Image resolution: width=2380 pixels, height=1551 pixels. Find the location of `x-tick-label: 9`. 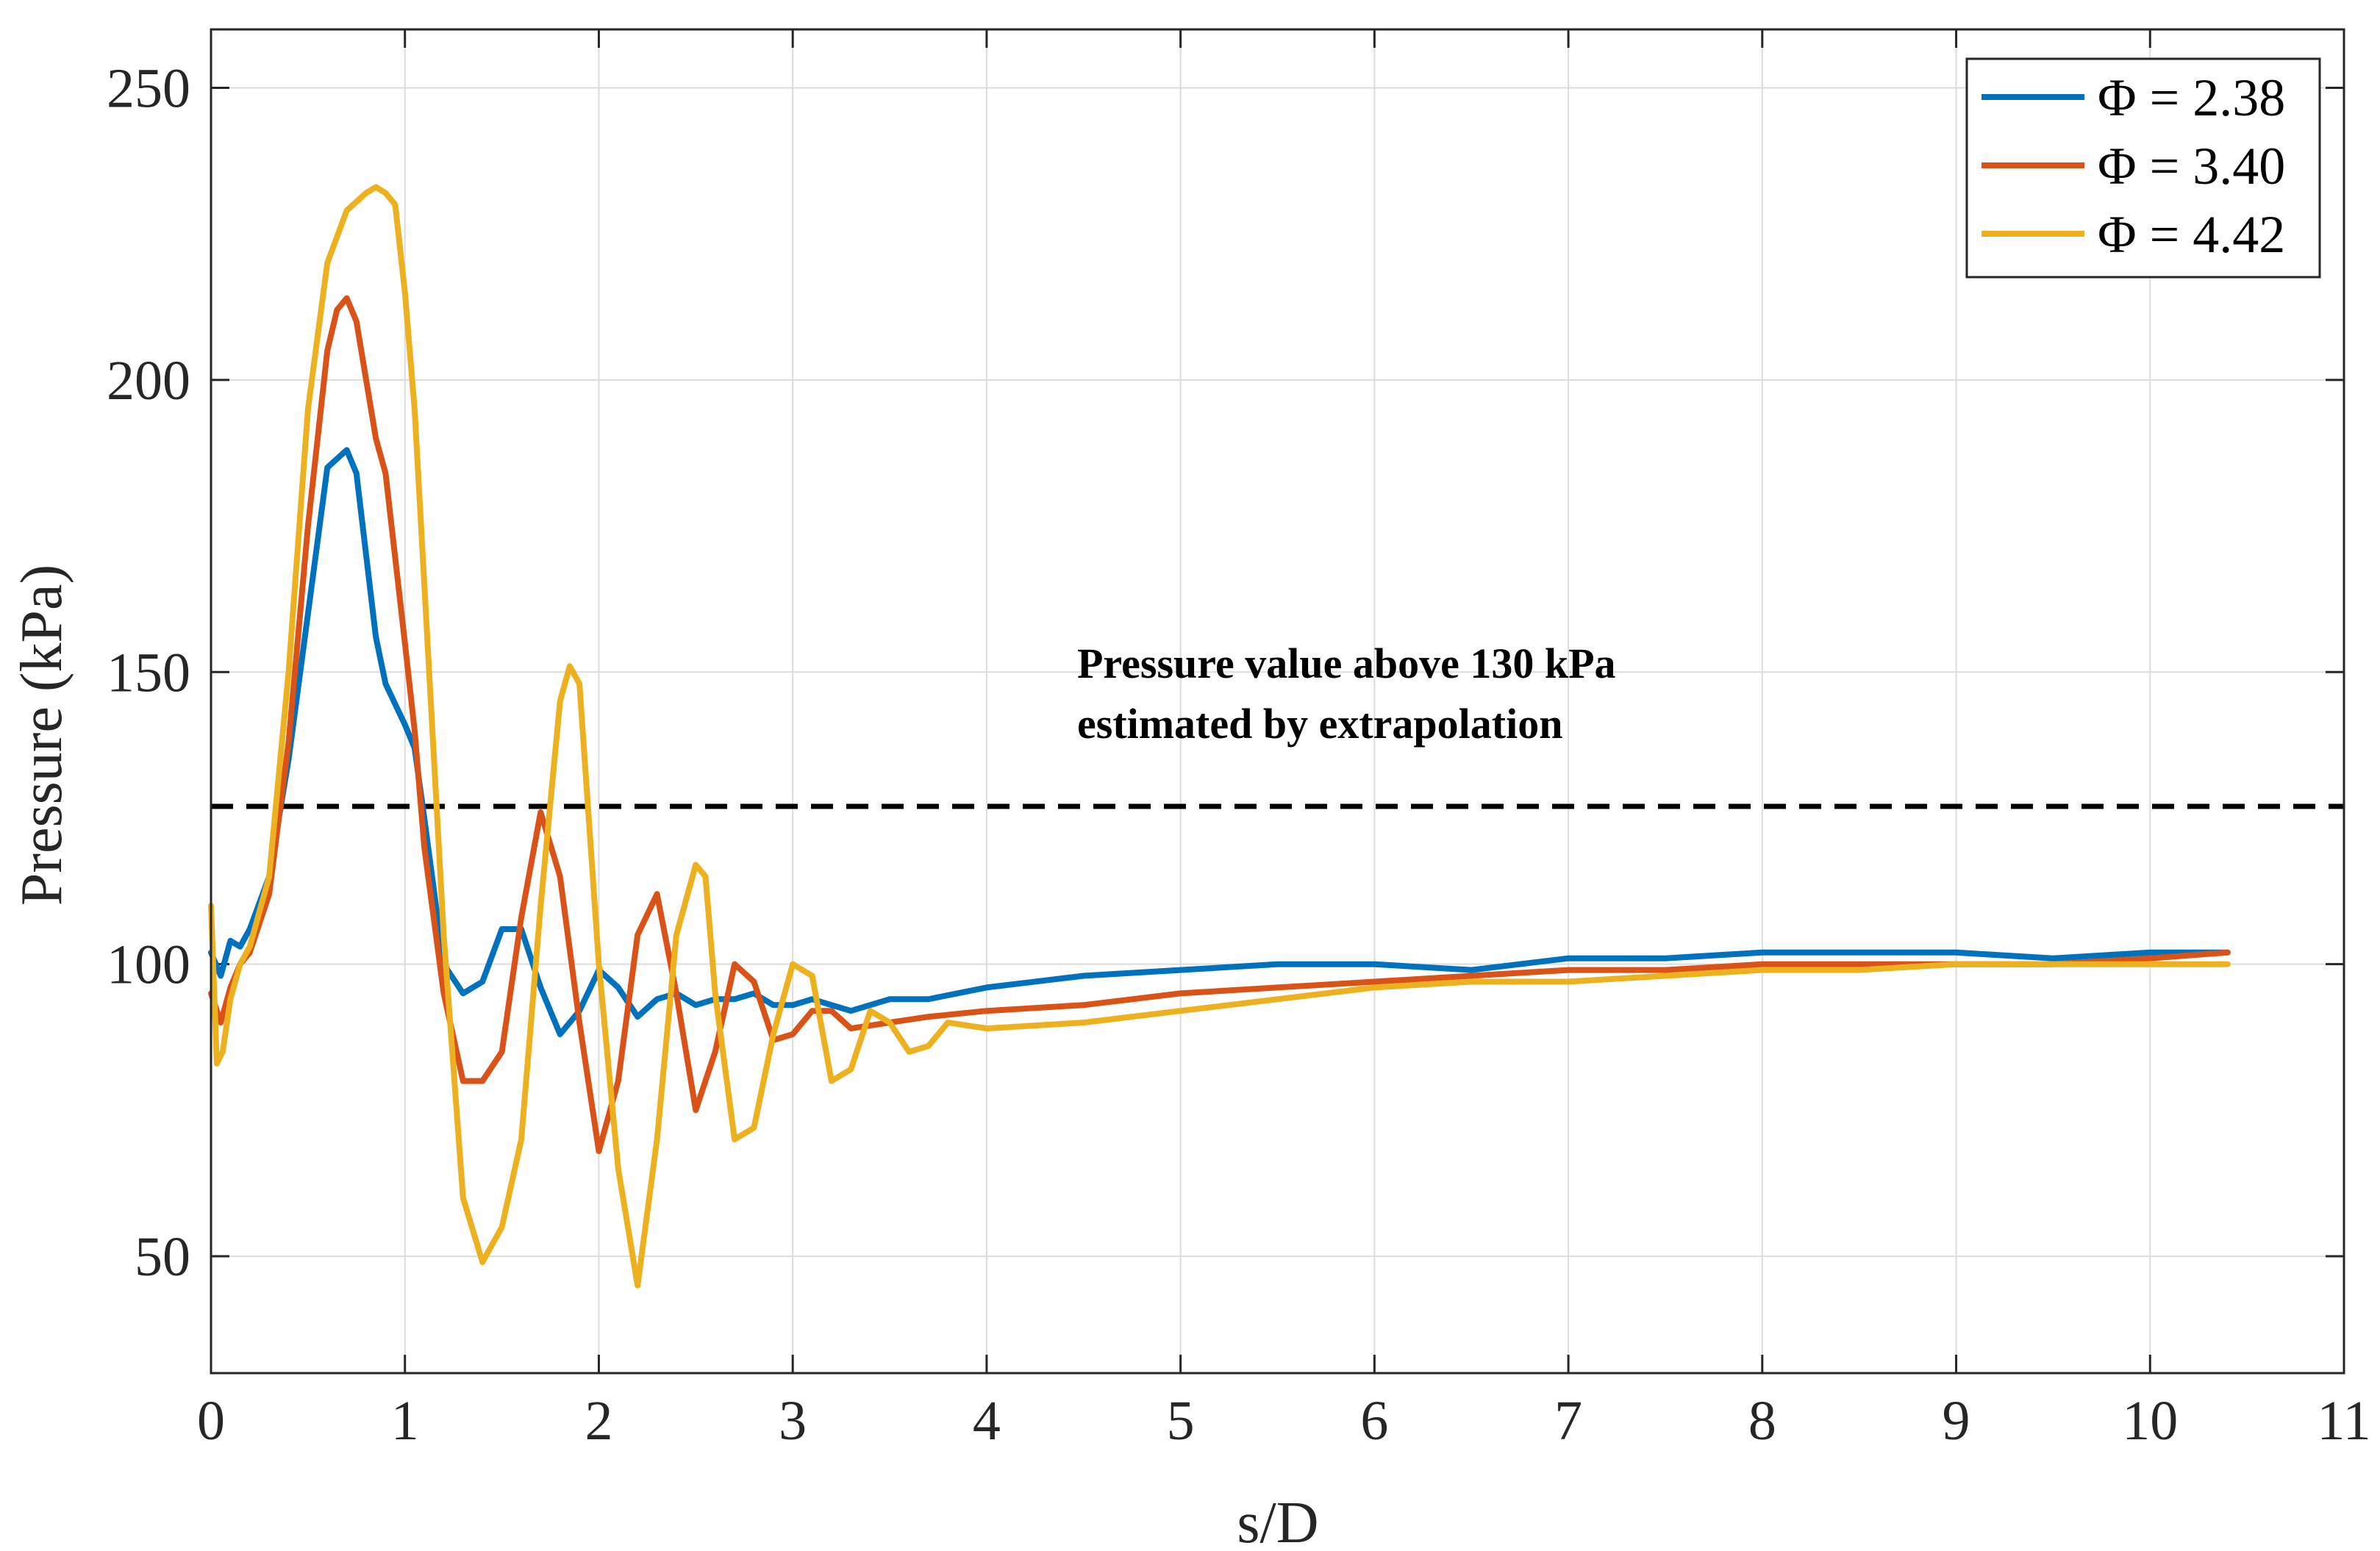

x-tick-label: 9 is located at coordinates (1956, 1421).